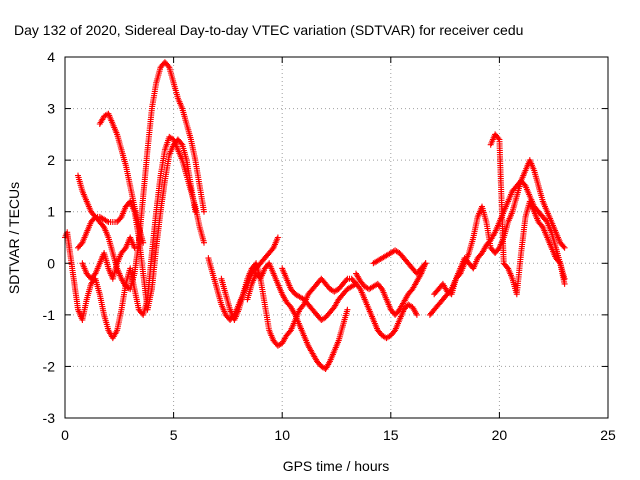 This screenshot has height=480, width=640. I want to click on y-tick-label: -1, so click(49, 315).